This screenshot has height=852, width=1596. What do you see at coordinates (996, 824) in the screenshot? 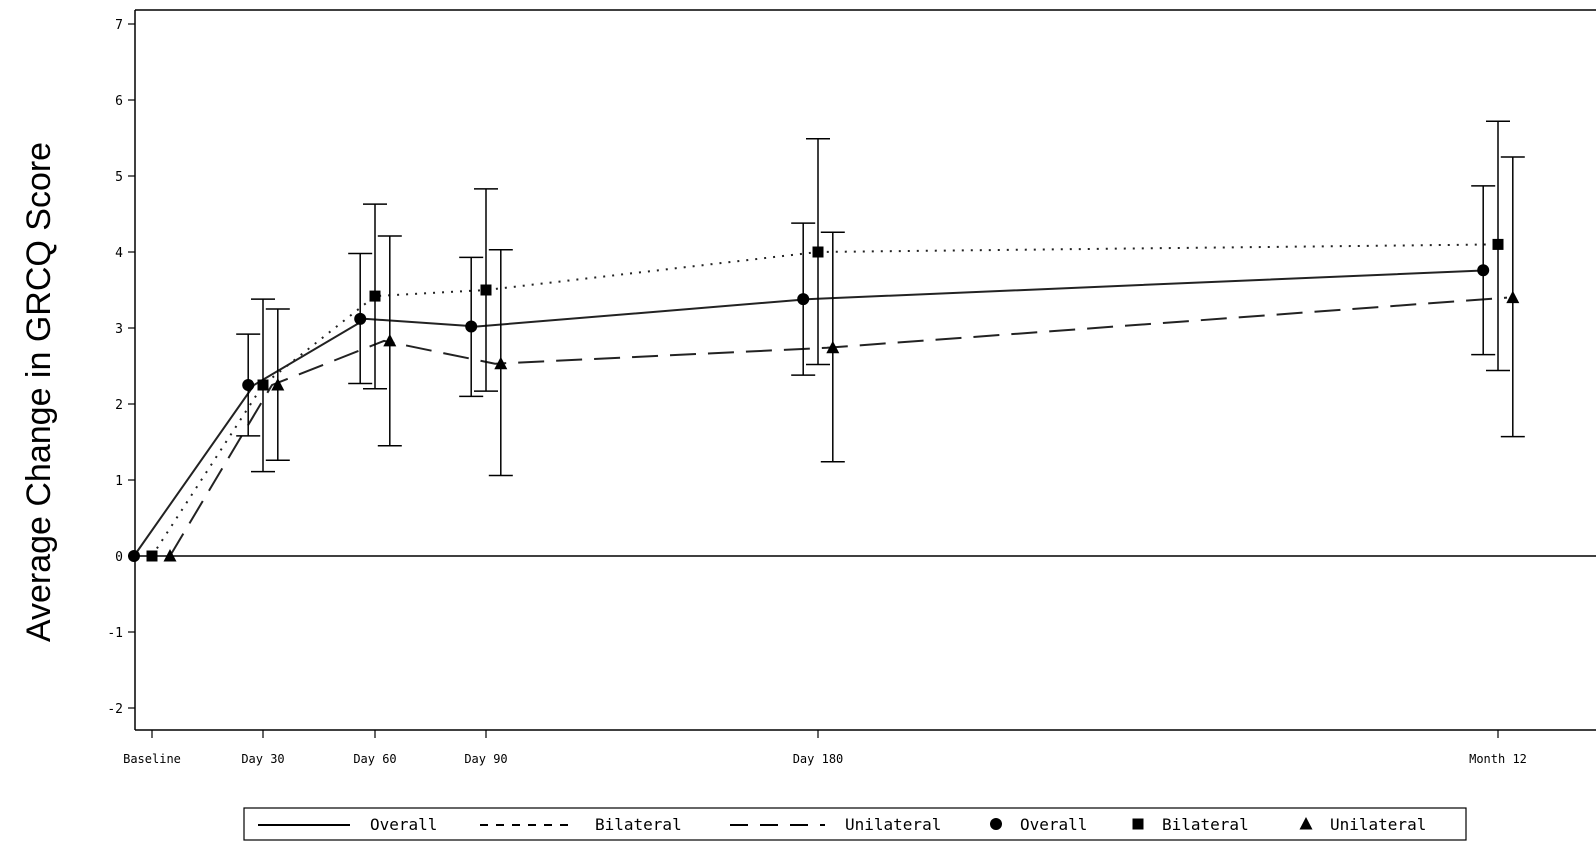
I see `legend-marker-overall` at bounding box center [996, 824].